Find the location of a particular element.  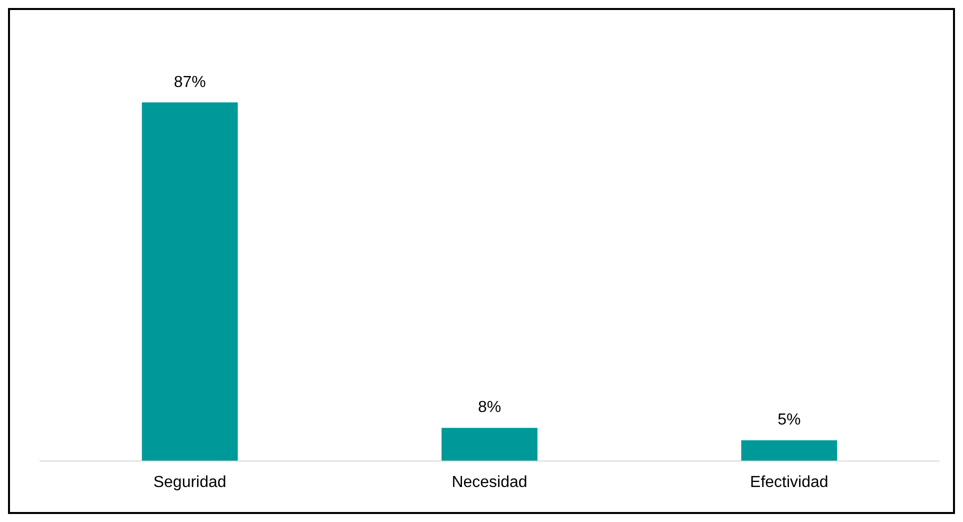

data-label: 87% is located at coordinates (190, 82).